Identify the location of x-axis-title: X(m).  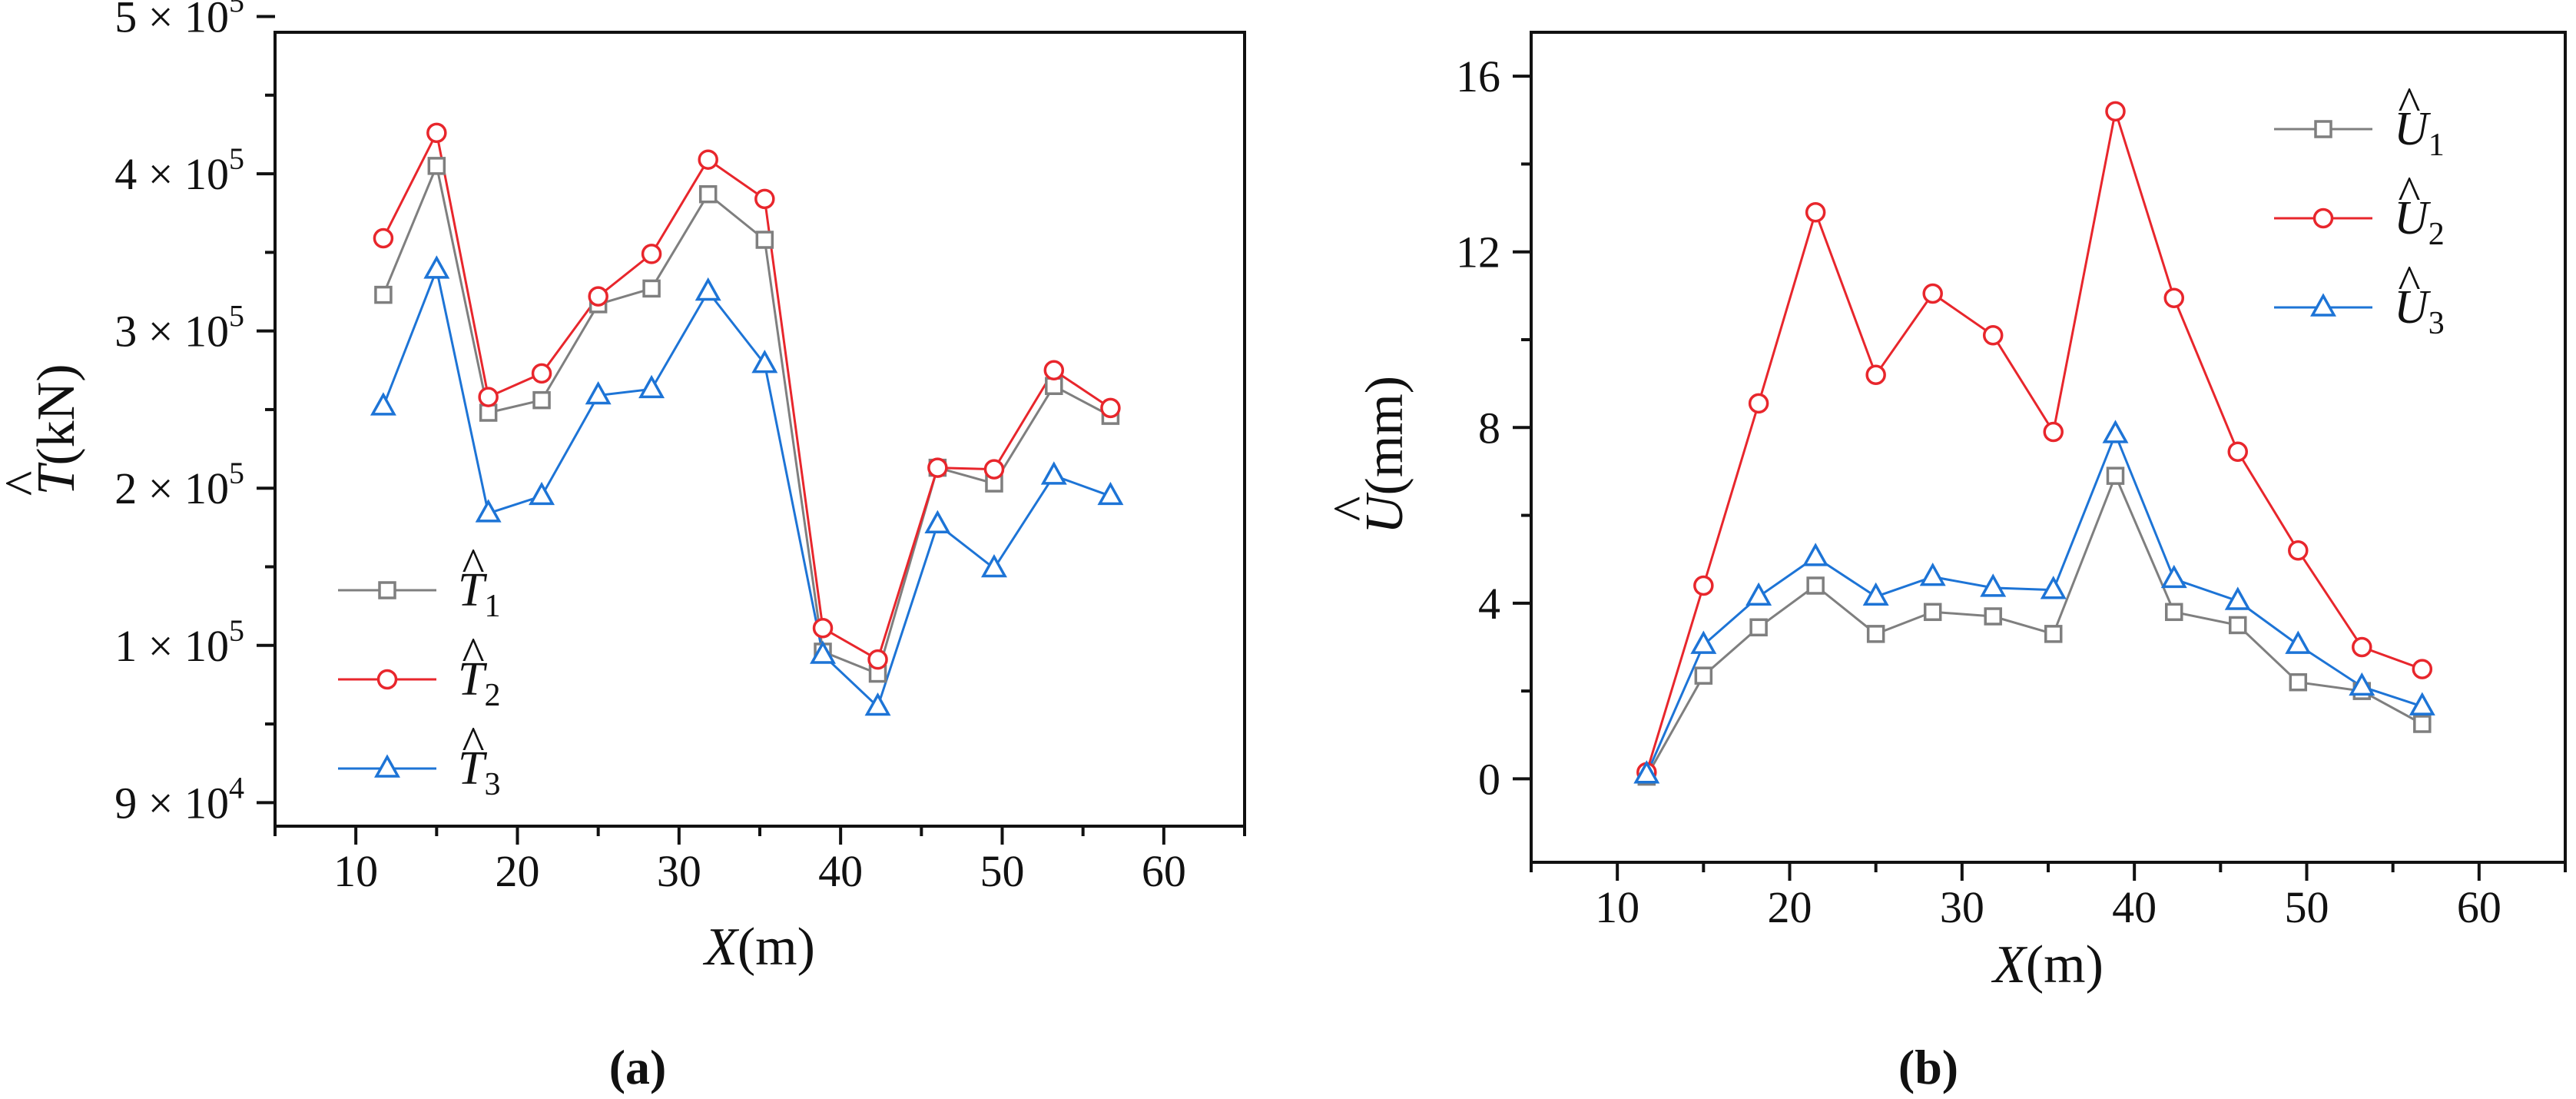
(2047, 965).